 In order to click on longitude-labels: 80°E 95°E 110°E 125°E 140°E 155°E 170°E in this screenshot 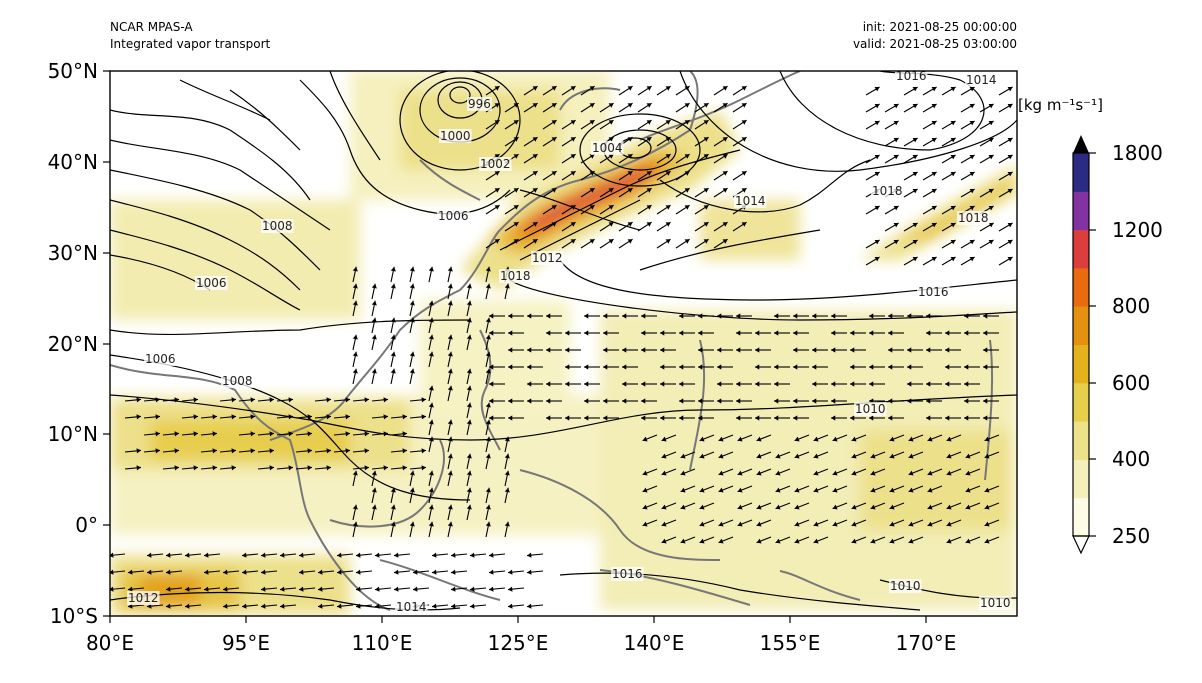, I will do `click(521, 643)`.